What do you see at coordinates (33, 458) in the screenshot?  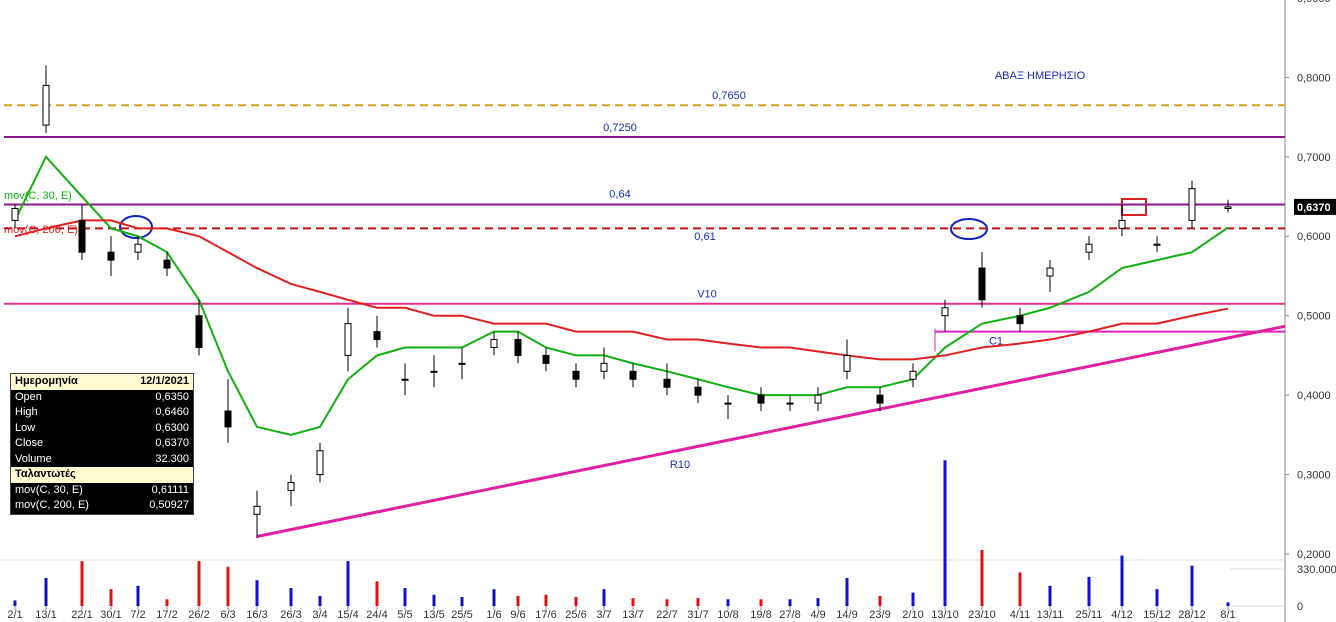 I see `info-text: Volume` at bounding box center [33, 458].